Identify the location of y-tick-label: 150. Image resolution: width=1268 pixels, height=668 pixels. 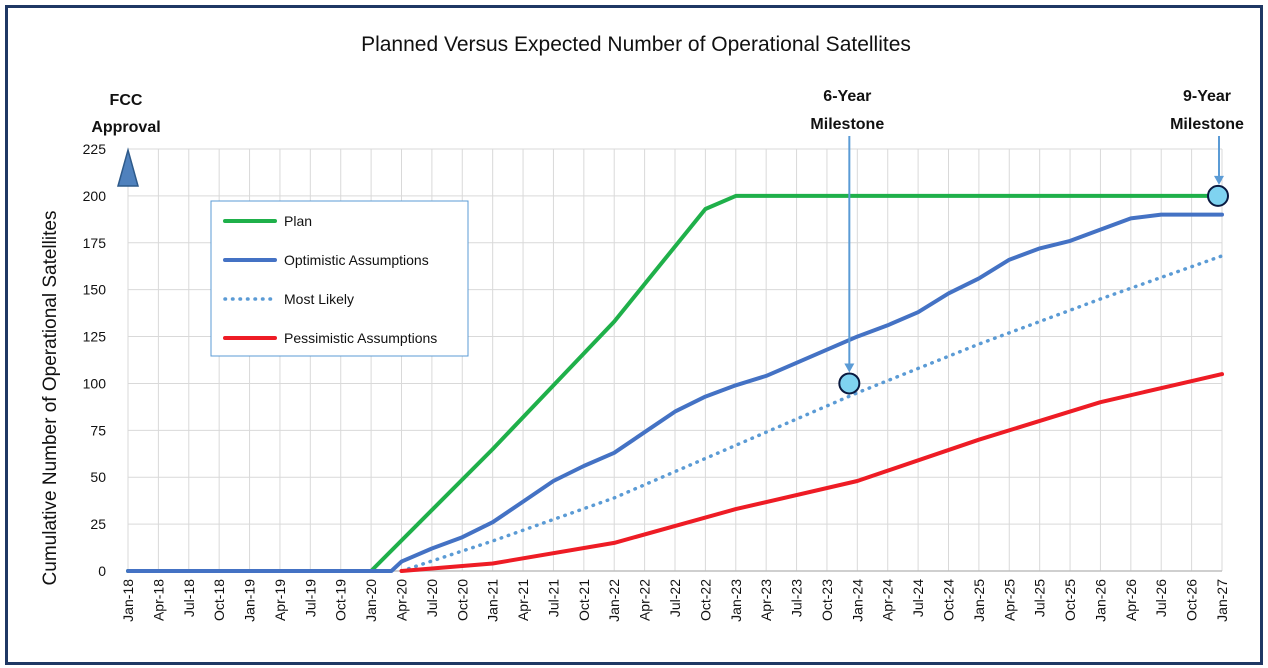
(95, 290).